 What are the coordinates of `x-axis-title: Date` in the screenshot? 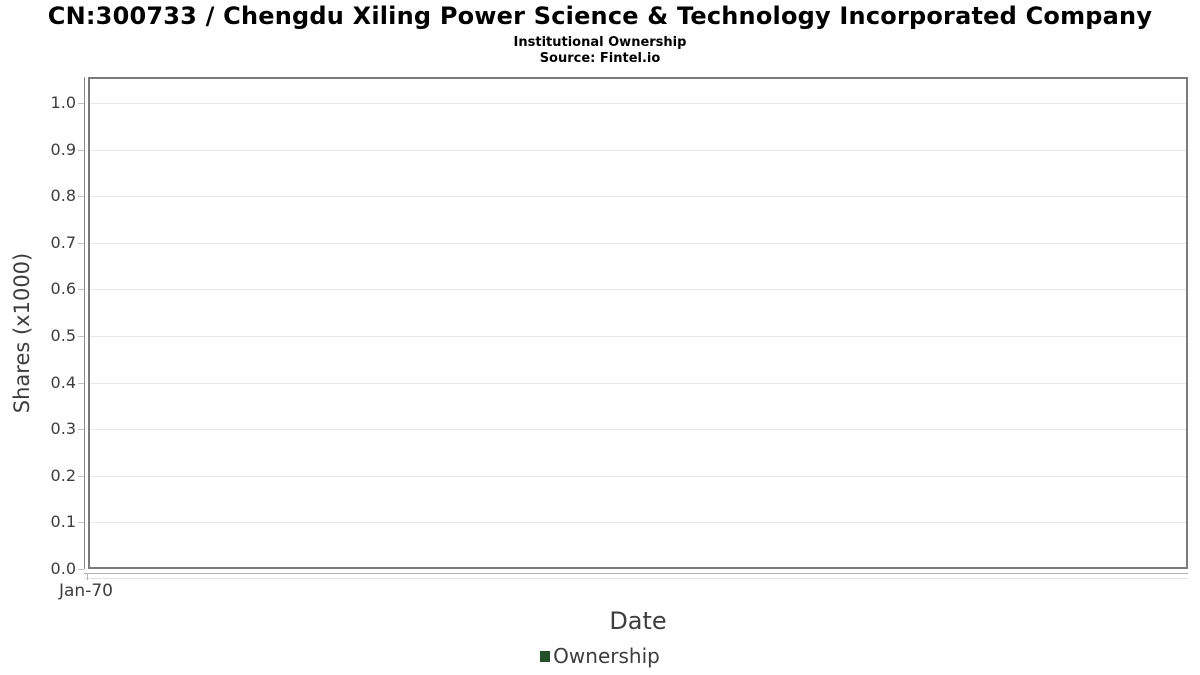 It's located at (638, 621).